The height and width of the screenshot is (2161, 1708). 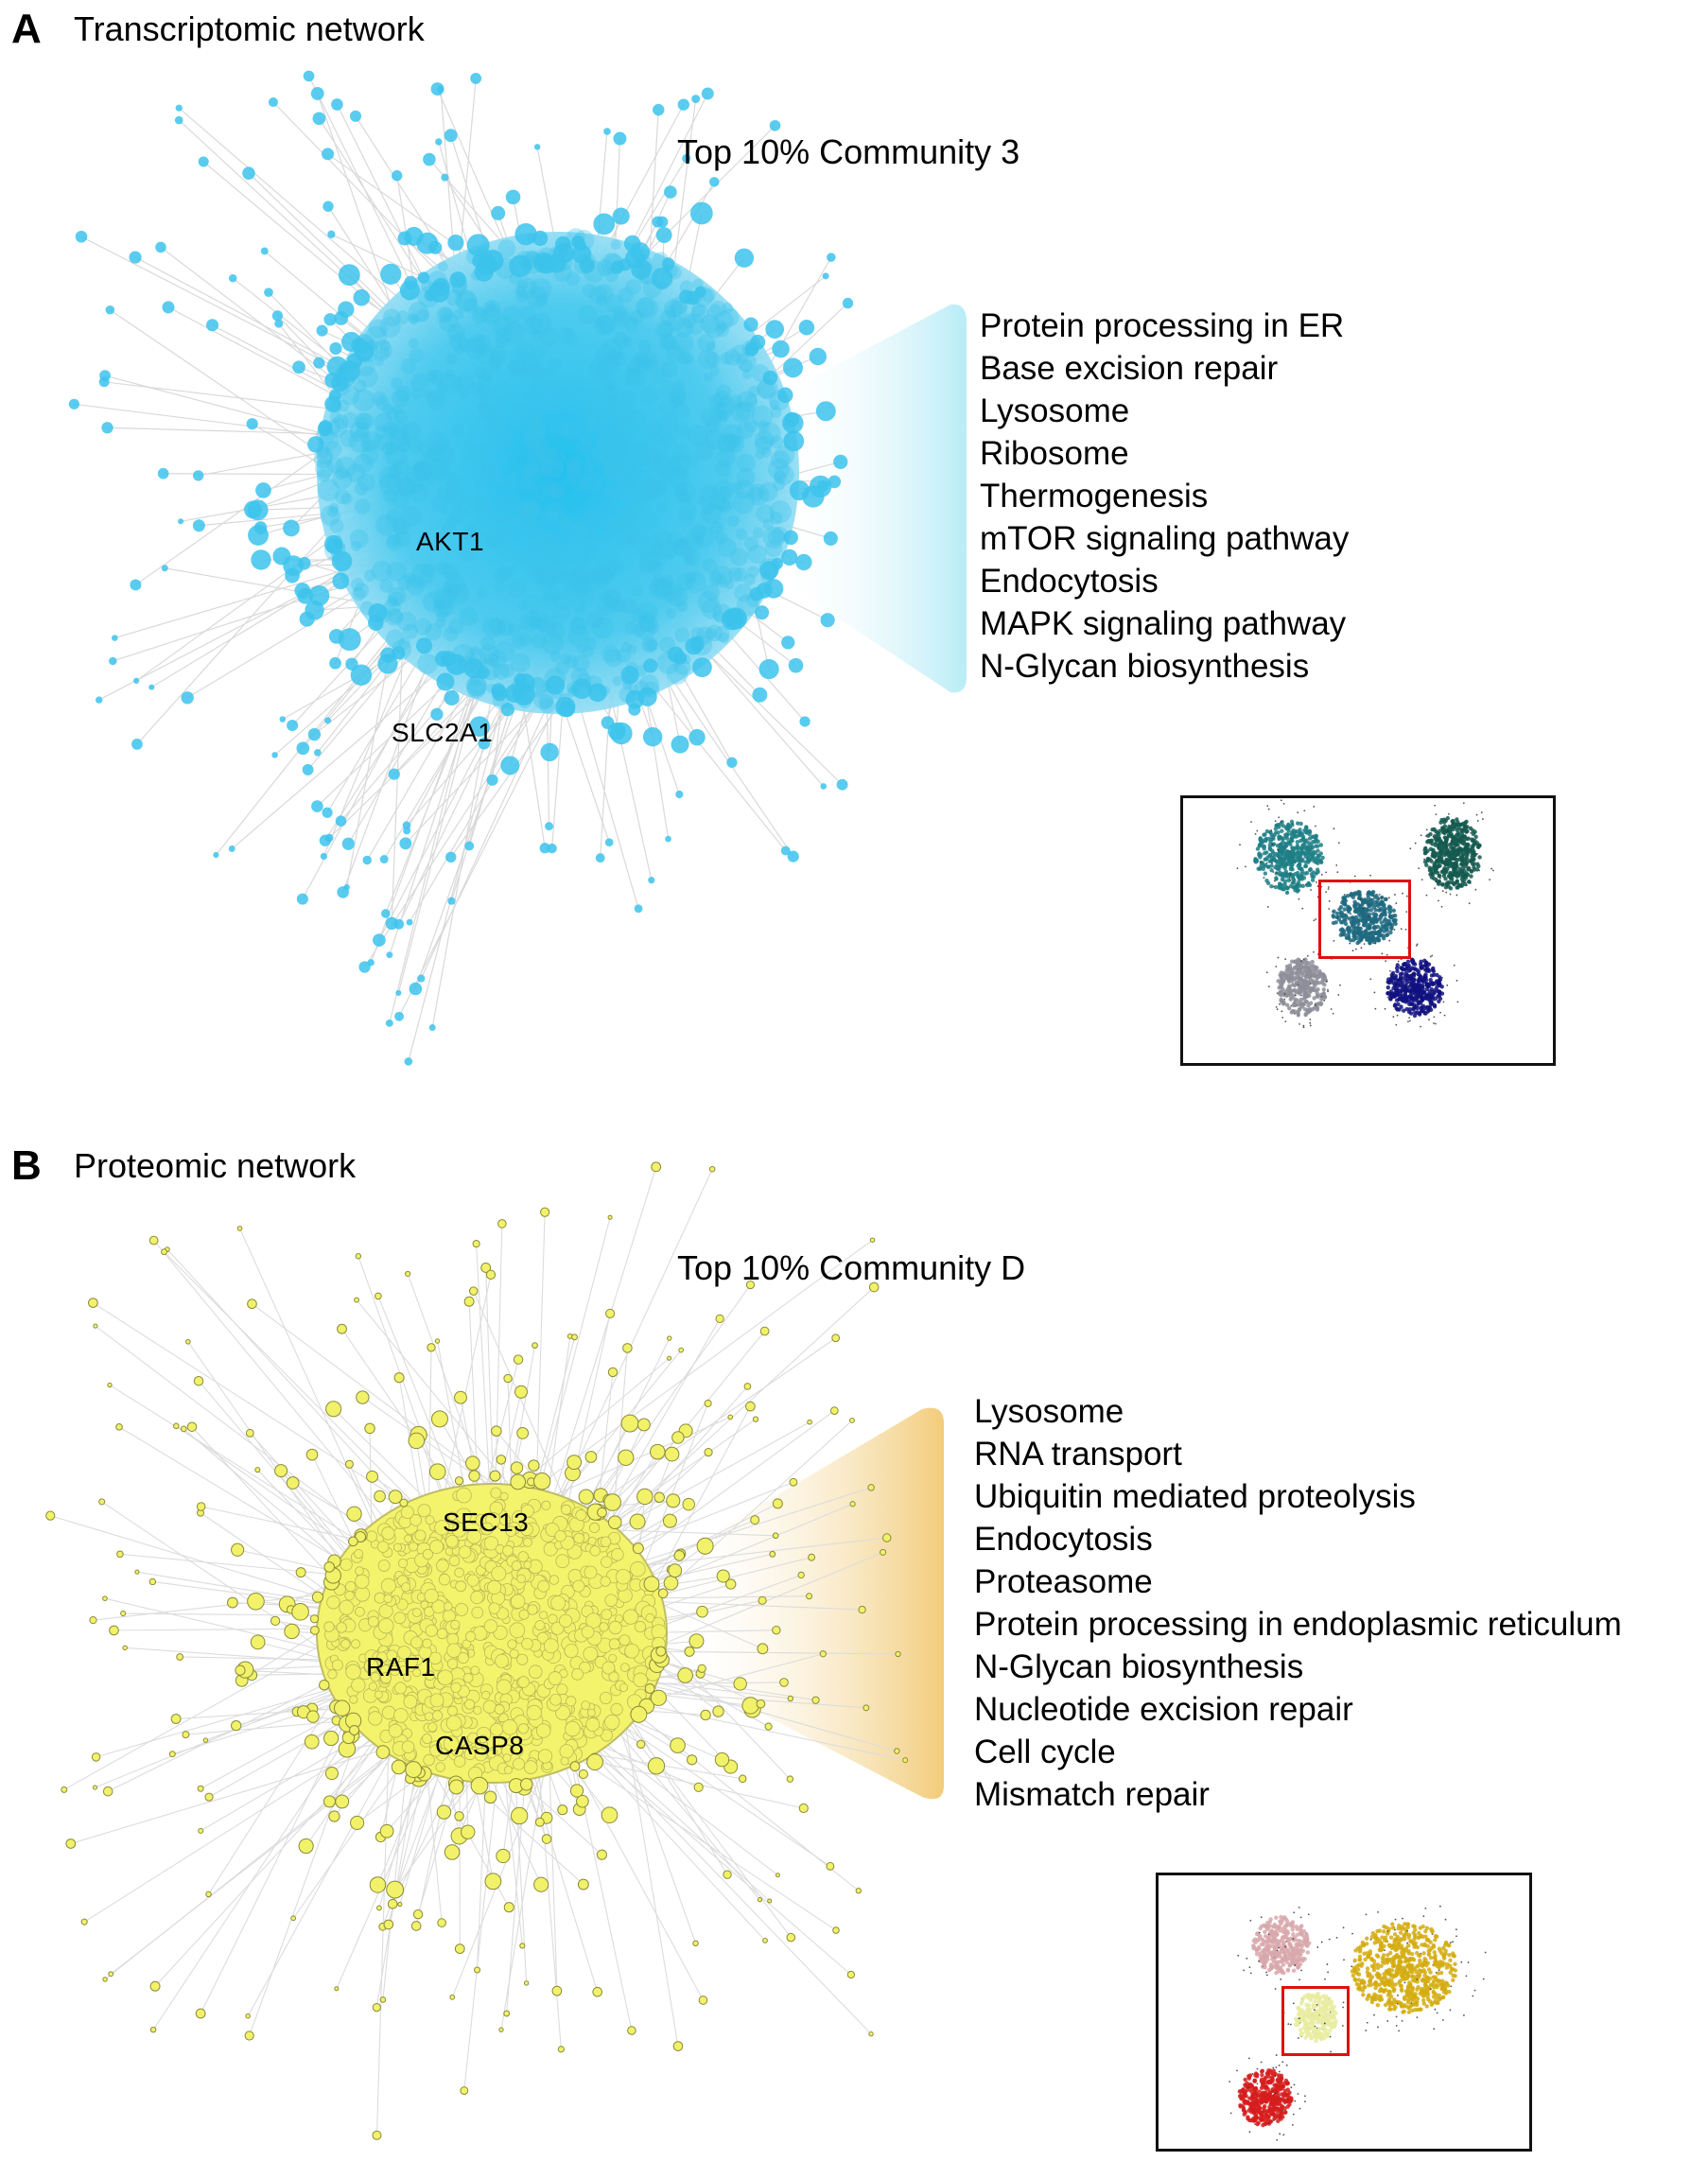 What do you see at coordinates (848, 151) in the screenshot?
I see `panel-a-community-label: Top 10% Community 3` at bounding box center [848, 151].